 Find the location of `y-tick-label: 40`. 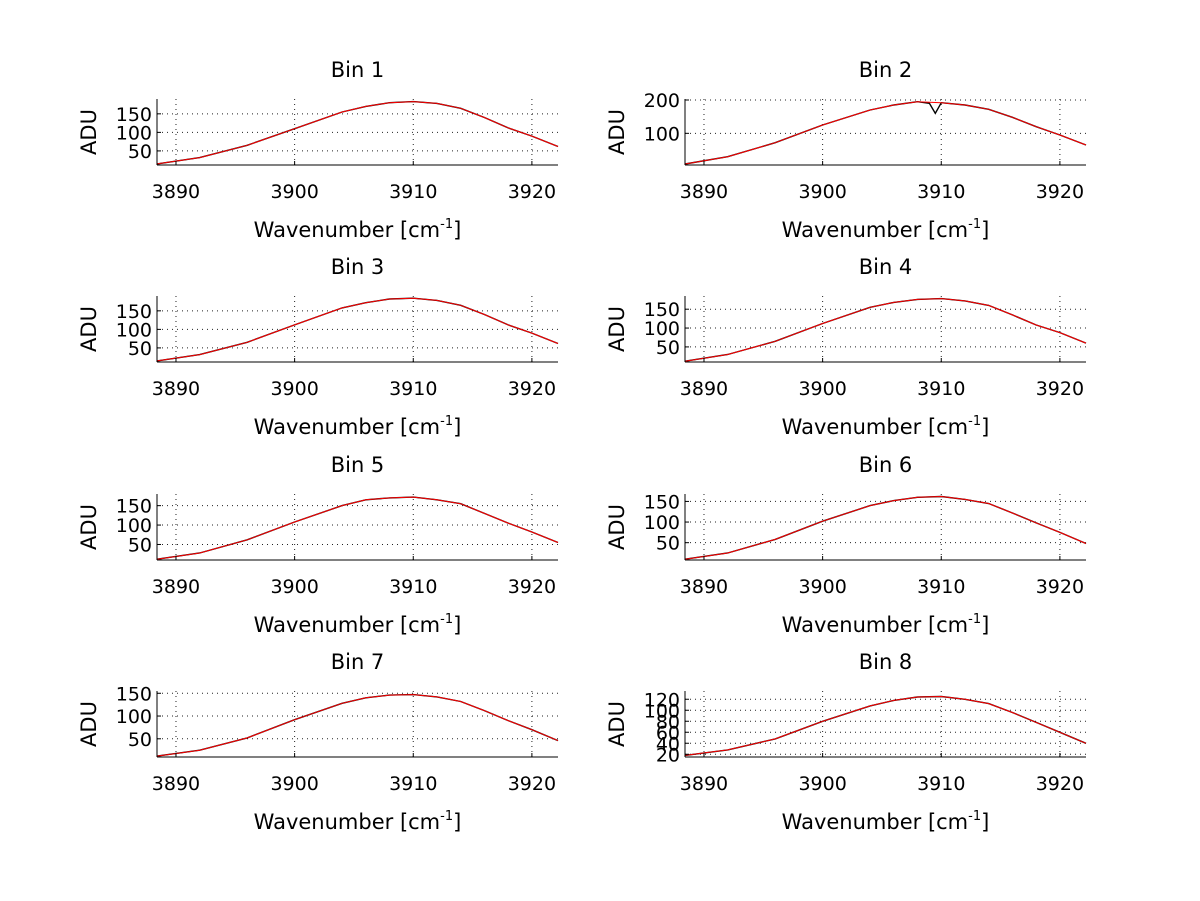

y-tick-label: 40 is located at coordinates (668, 744).